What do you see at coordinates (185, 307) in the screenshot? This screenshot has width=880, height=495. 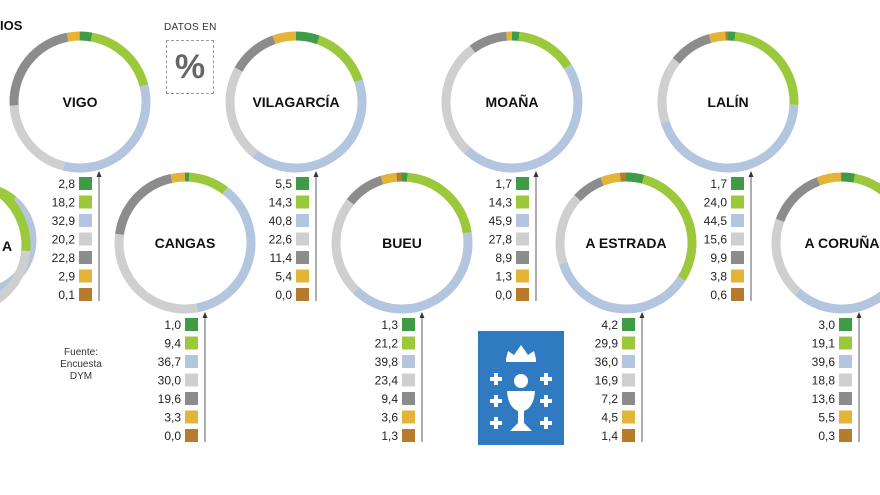 I see `donut-chart: CANGAS 1,0 9,4 36,7 30,0 19,6 3,3 0,0` at bounding box center [185, 307].